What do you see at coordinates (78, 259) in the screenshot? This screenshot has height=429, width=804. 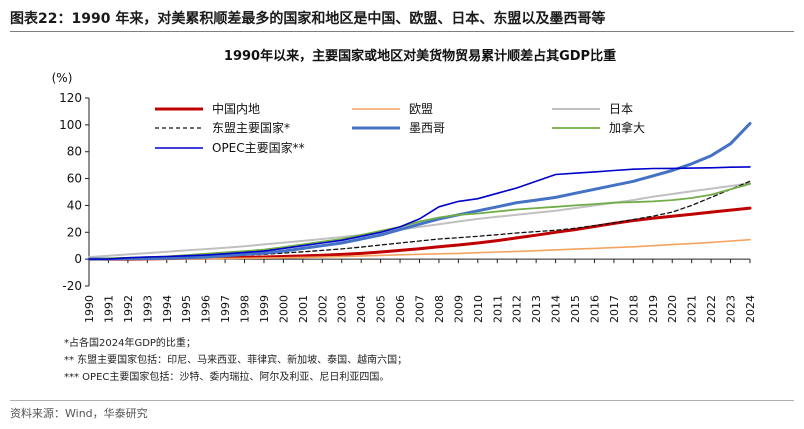 I see `y-tick-label: 0` at bounding box center [78, 259].